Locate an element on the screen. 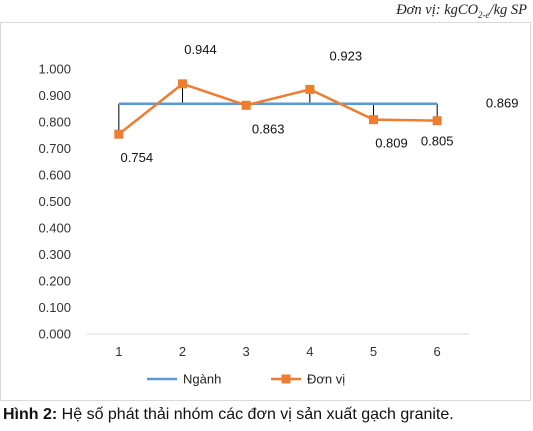  y-tick-label: 0.700 is located at coordinates (54, 148).